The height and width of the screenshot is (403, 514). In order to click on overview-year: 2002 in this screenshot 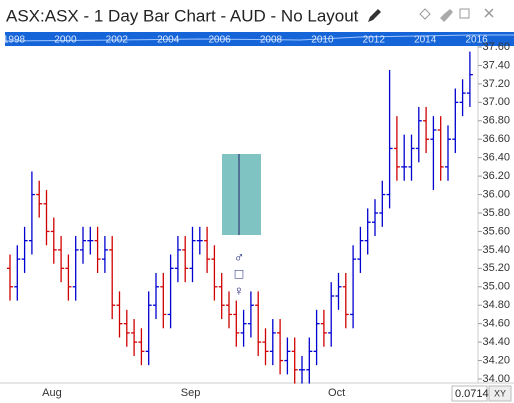, I will do `click(117, 40)`.